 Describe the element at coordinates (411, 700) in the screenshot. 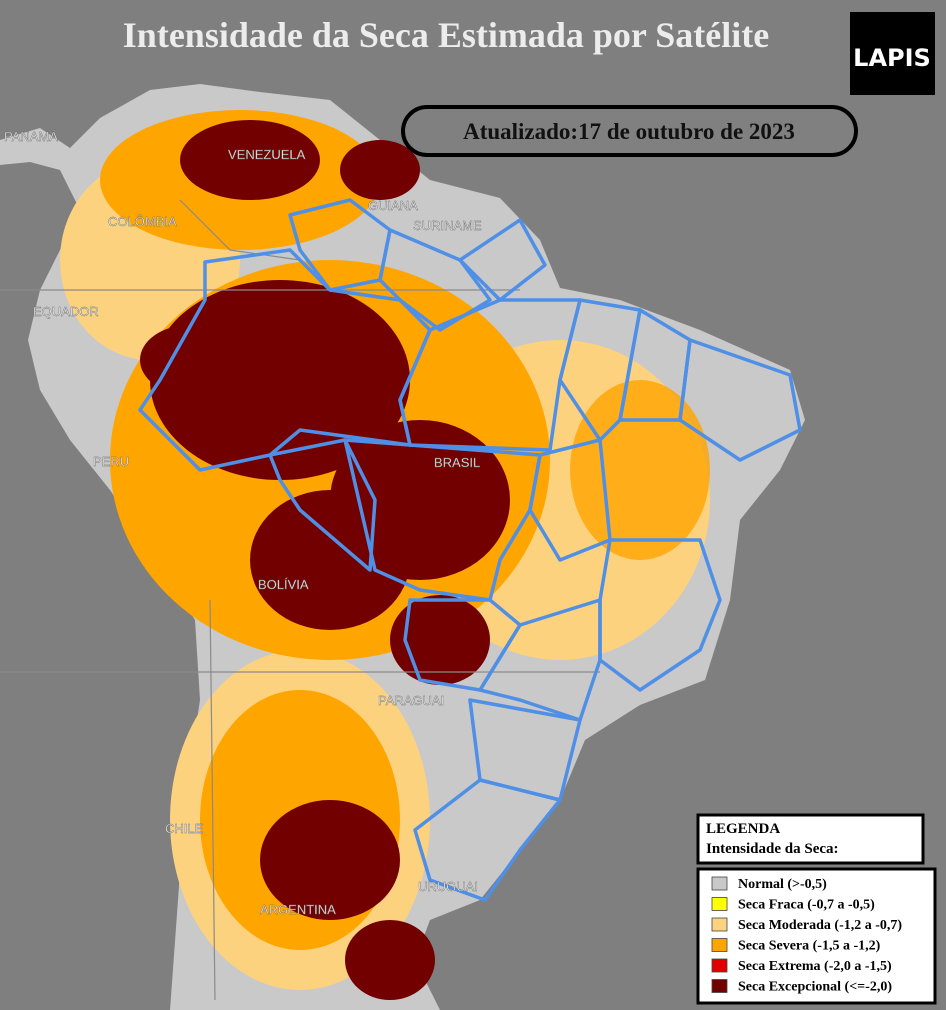

I see `country-label: PARAGUAI` at that location.